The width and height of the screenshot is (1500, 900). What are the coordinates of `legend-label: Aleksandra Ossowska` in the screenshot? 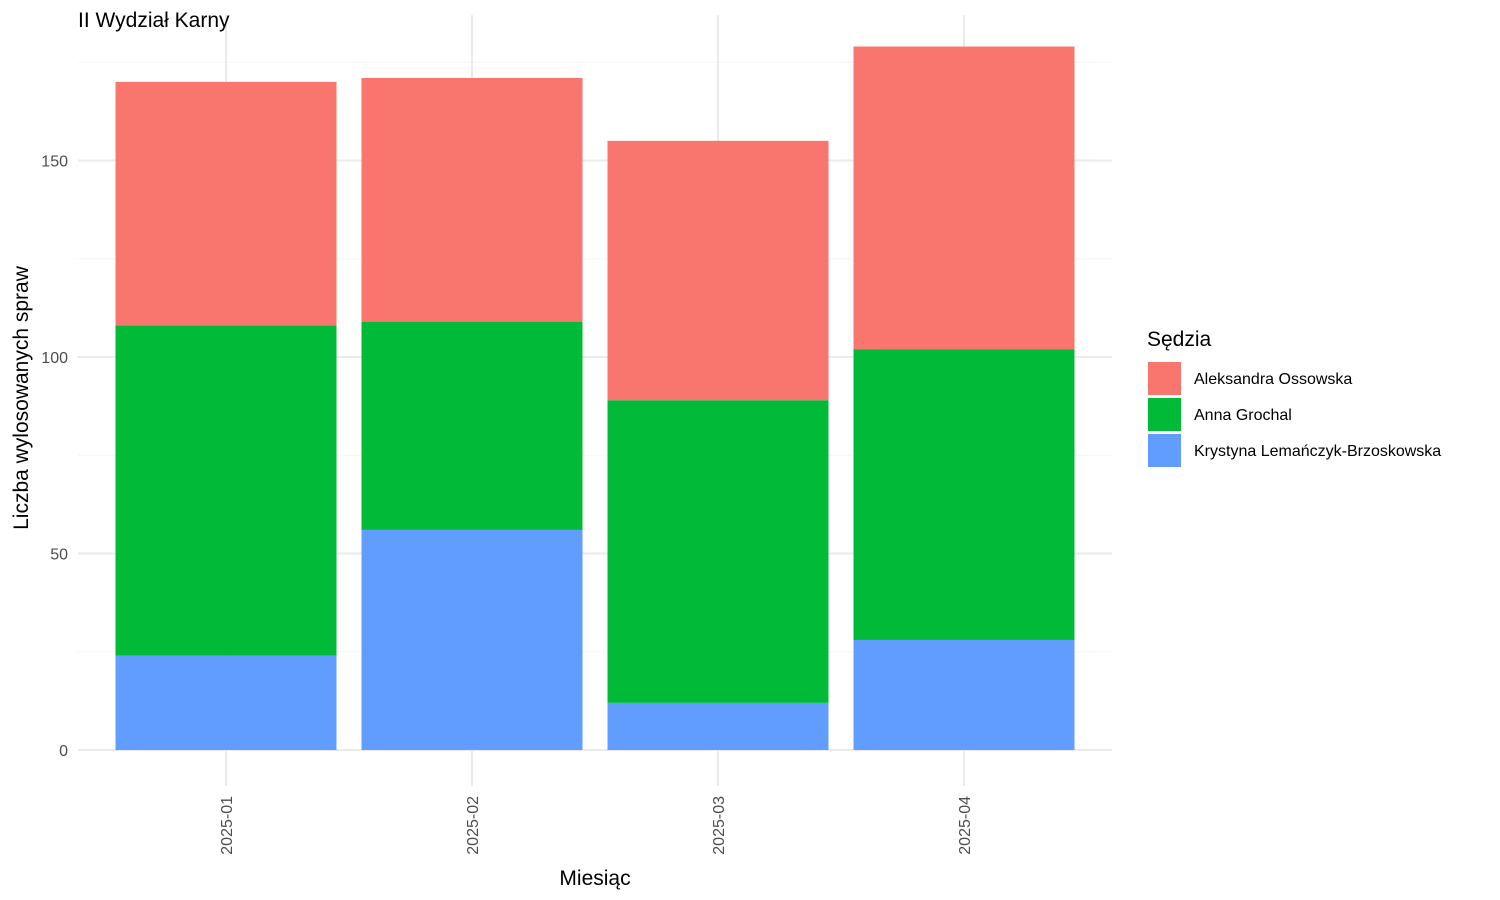 It's located at (1273, 379).